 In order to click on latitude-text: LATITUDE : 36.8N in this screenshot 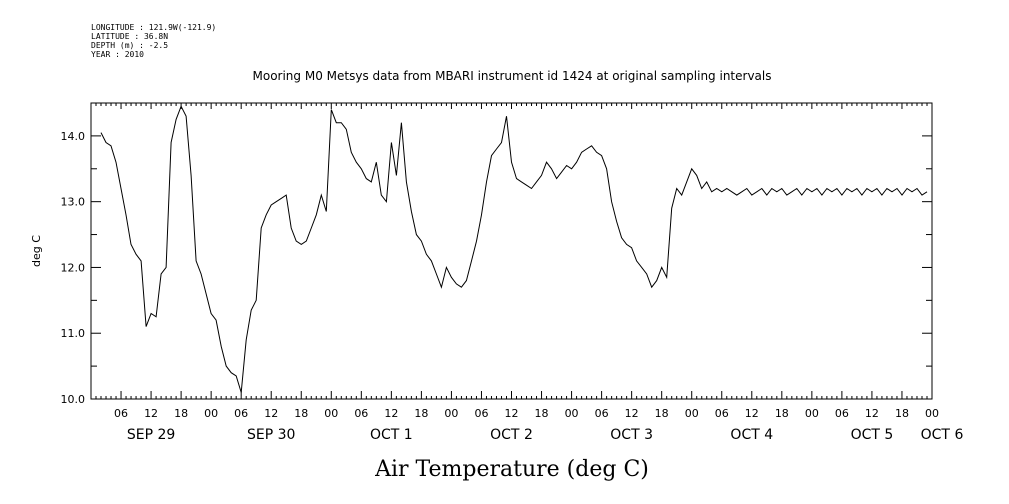, I will do `click(129, 36)`.